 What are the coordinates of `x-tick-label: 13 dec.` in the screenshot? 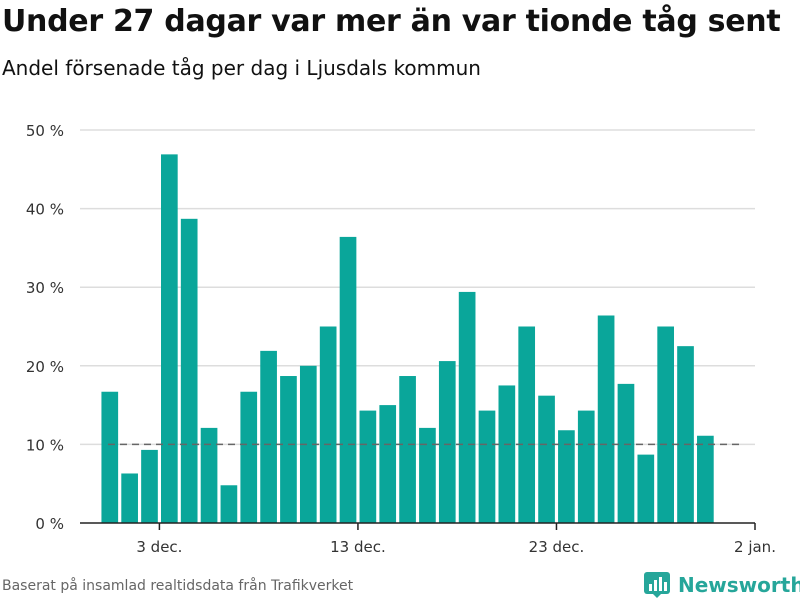 It's located at (358, 547).